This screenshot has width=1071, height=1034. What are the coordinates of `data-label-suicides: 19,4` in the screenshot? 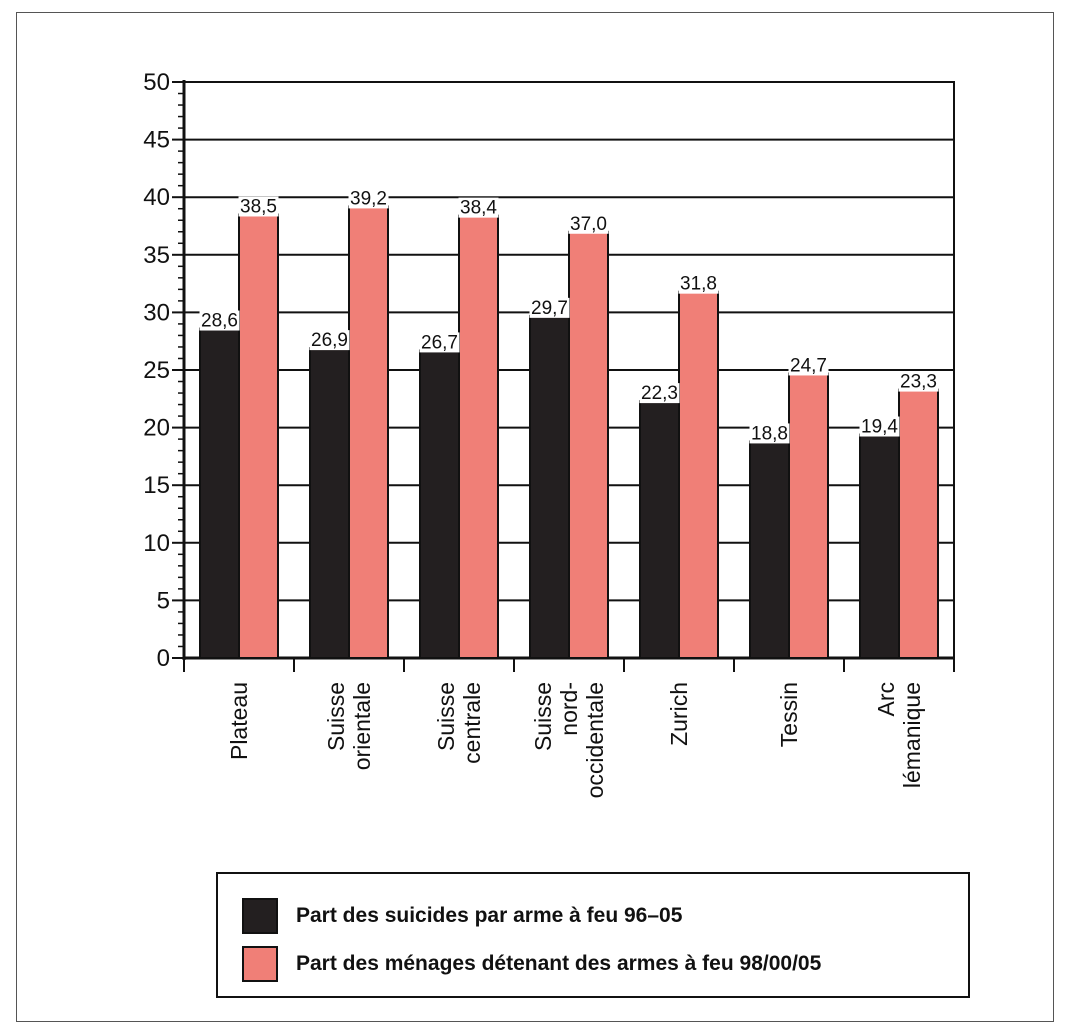 It's located at (879, 427).